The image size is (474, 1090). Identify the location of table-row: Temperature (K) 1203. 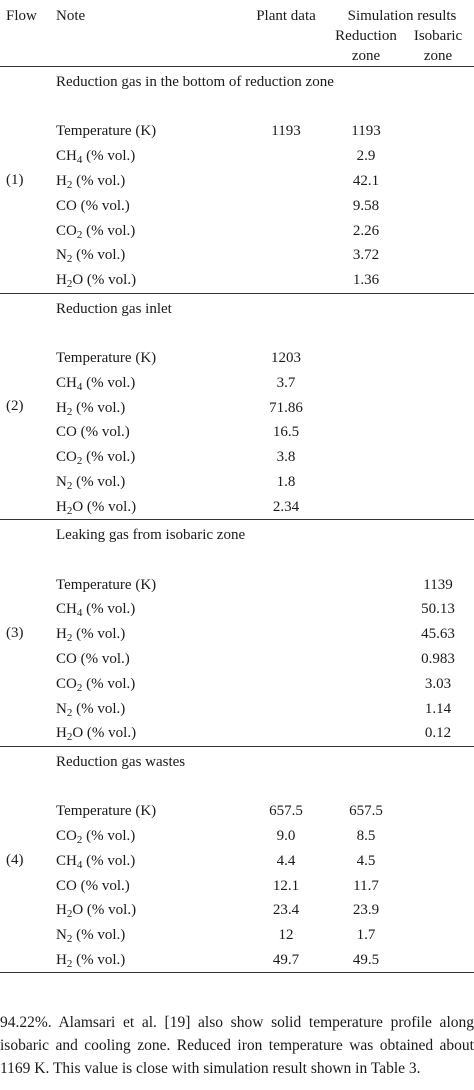
(237, 358).